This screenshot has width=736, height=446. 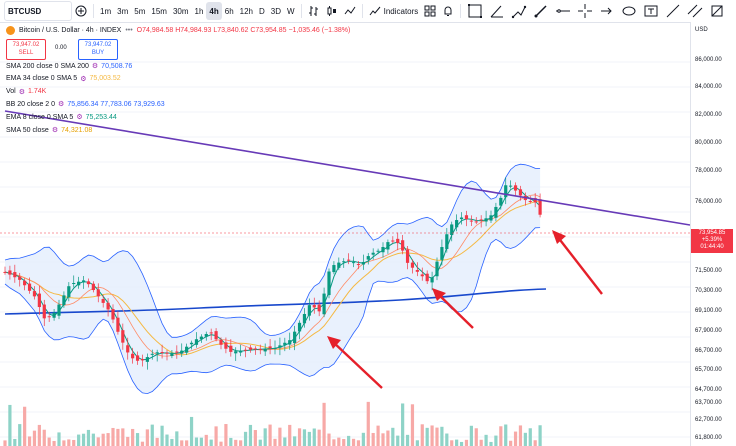 What do you see at coordinates (673, 11) in the screenshot?
I see `trend-line-icon` at bounding box center [673, 11].